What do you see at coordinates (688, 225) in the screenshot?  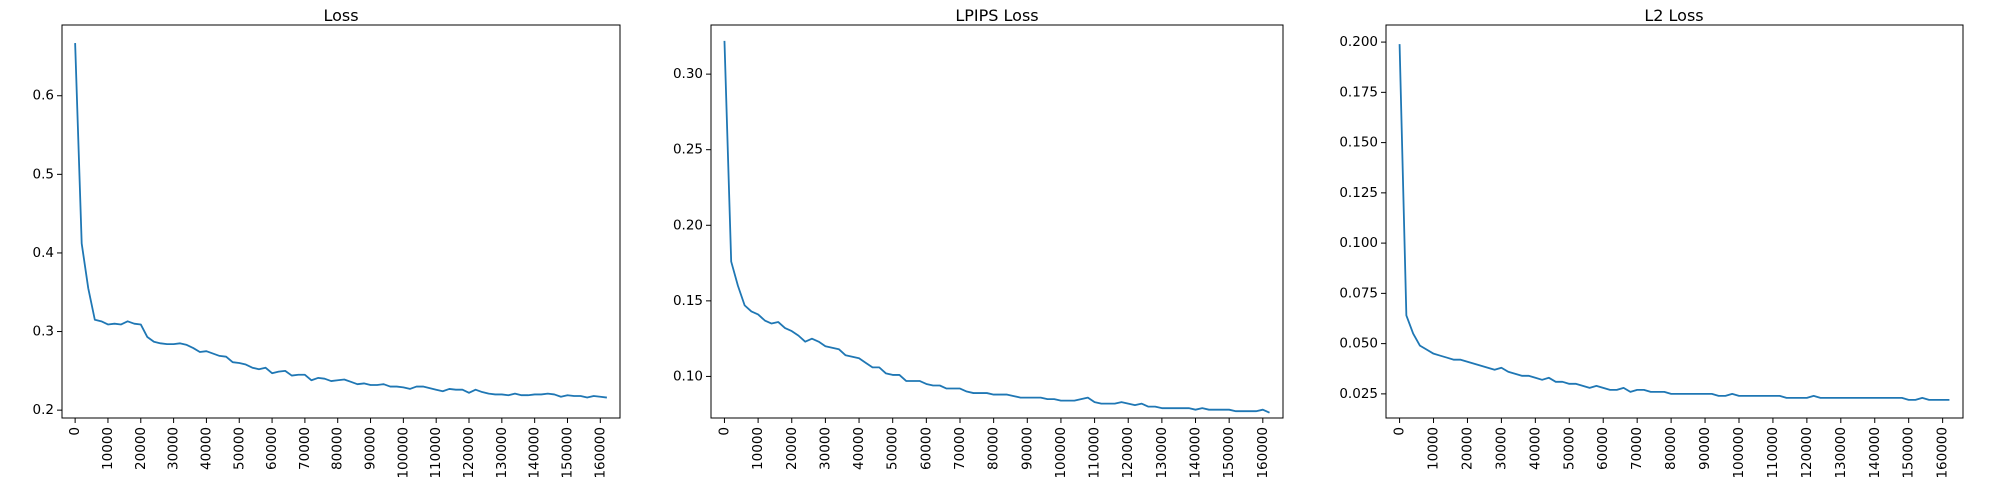 I see `y-tick-label: 0.20` at bounding box center [688, 225].